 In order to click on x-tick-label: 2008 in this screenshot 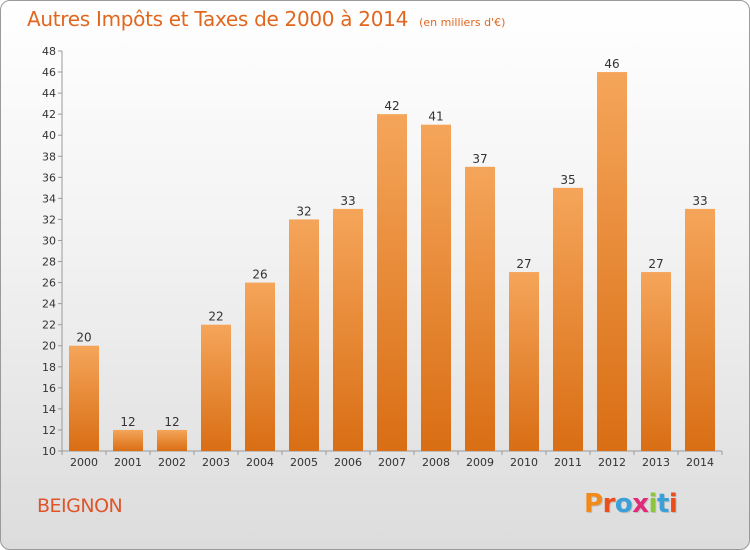, I will do `click(436, 462)`.